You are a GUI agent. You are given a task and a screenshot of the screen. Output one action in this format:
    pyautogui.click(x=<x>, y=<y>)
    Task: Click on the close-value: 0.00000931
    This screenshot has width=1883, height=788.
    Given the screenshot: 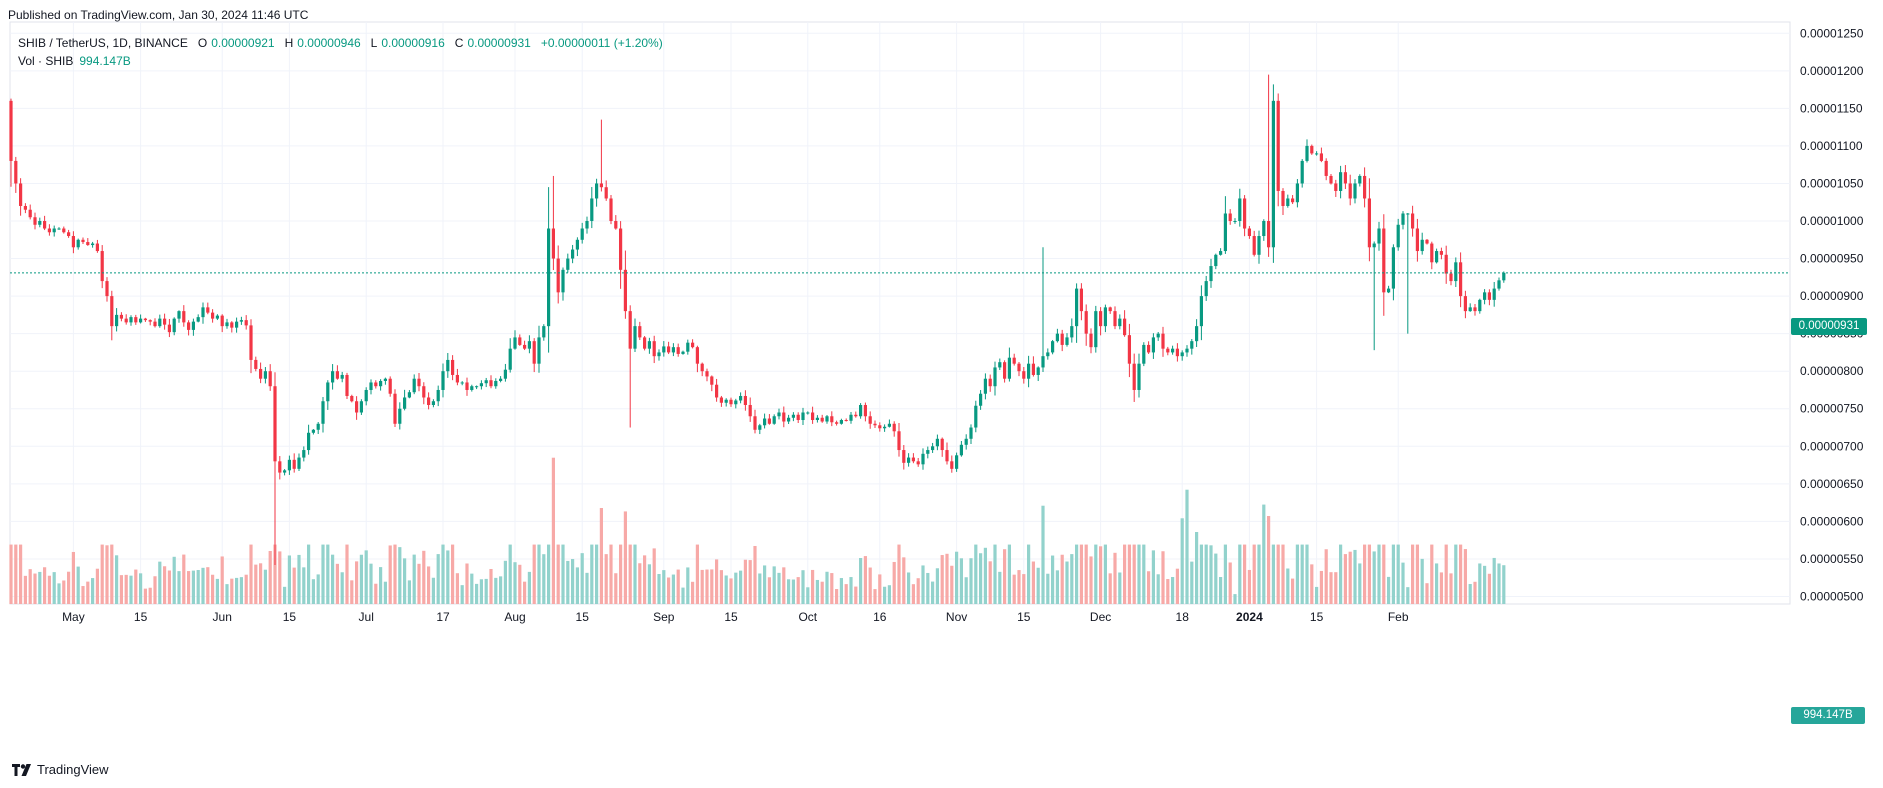 What is the action you would take?
    pyautogui.click(x=499, y=43)
    